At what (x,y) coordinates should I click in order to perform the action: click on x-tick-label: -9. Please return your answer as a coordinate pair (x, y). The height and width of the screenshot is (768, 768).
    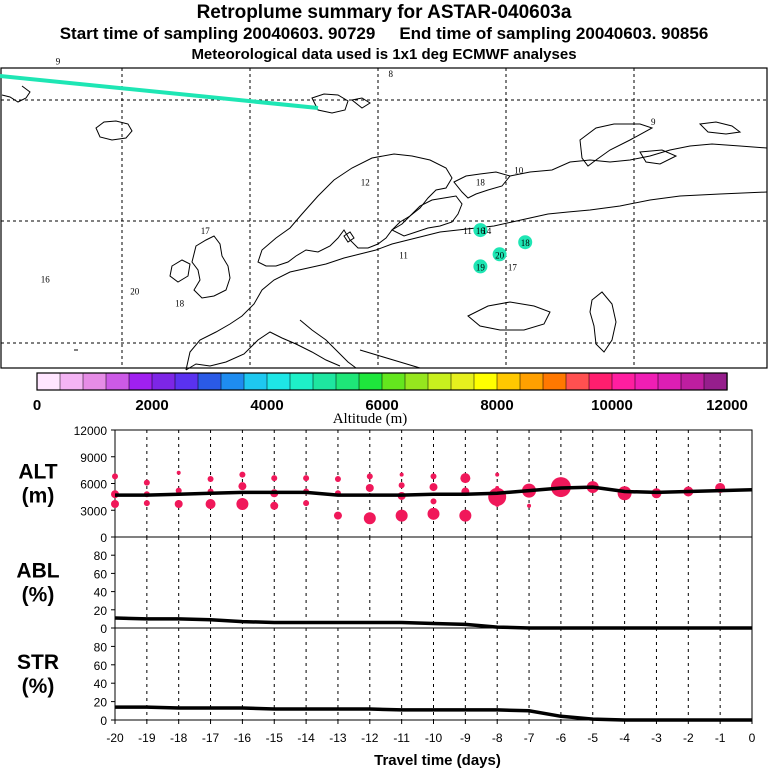
    Looking at the image, I should click on (465, 738).